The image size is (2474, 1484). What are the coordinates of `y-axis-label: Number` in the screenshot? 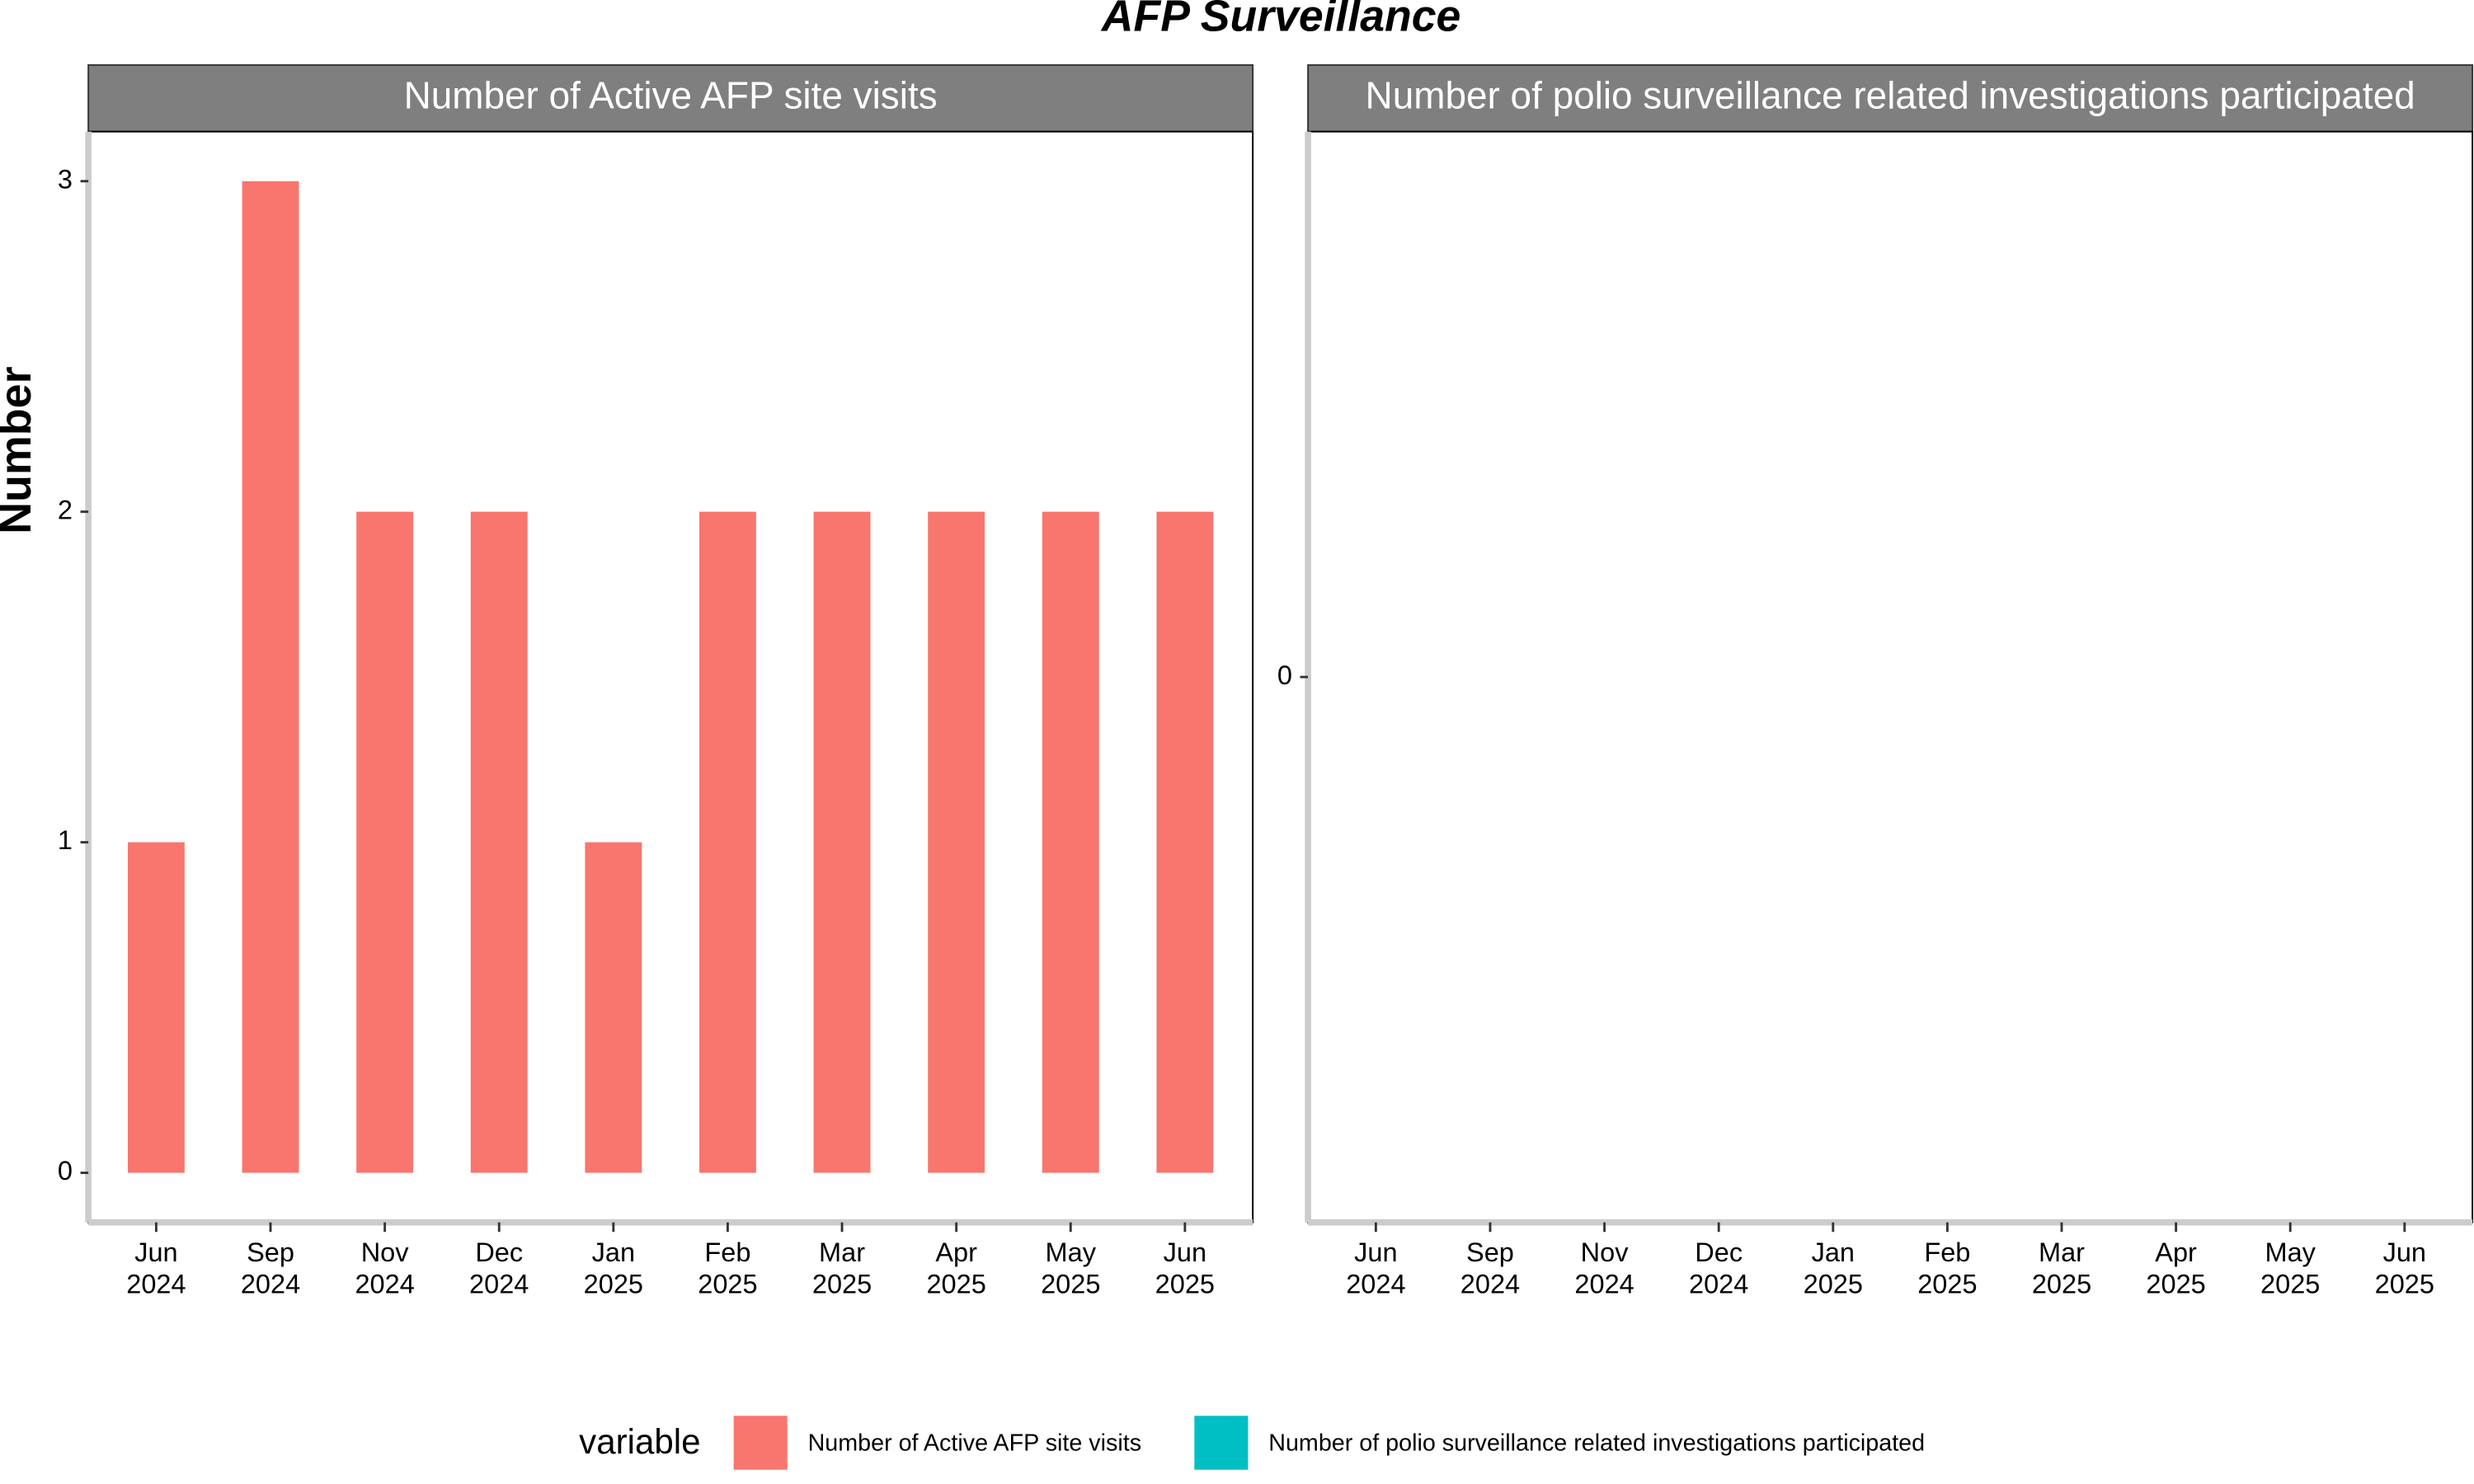 It's located at (20, 449).